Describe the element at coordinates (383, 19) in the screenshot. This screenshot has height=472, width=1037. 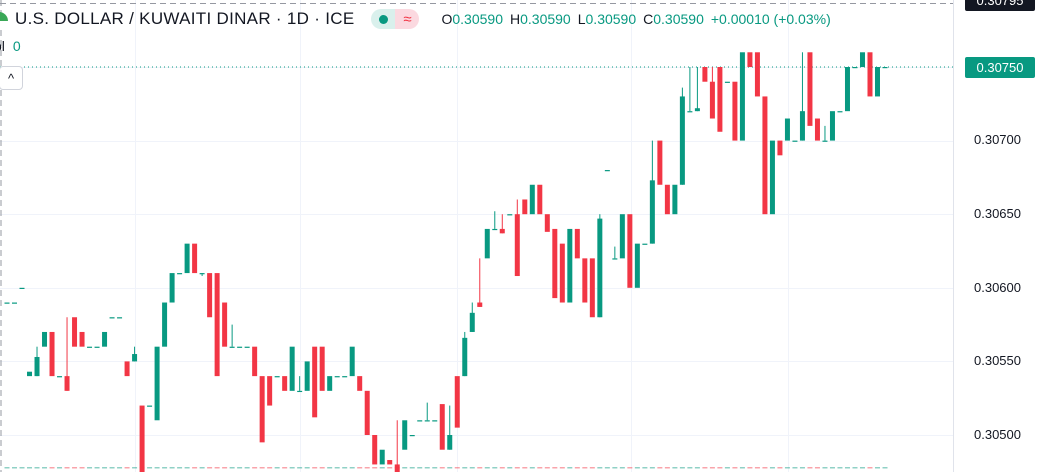
I see `market-open-dot-icon` at that location.